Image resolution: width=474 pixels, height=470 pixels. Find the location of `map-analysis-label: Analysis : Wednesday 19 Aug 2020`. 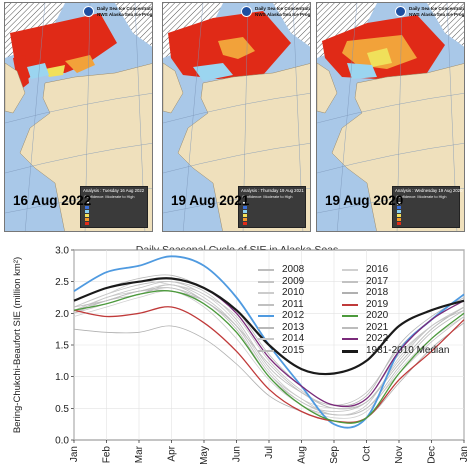

map-analysis-label: Analysis : Wednesday 19 Aug 2020 is located at coordinates (429, 190).